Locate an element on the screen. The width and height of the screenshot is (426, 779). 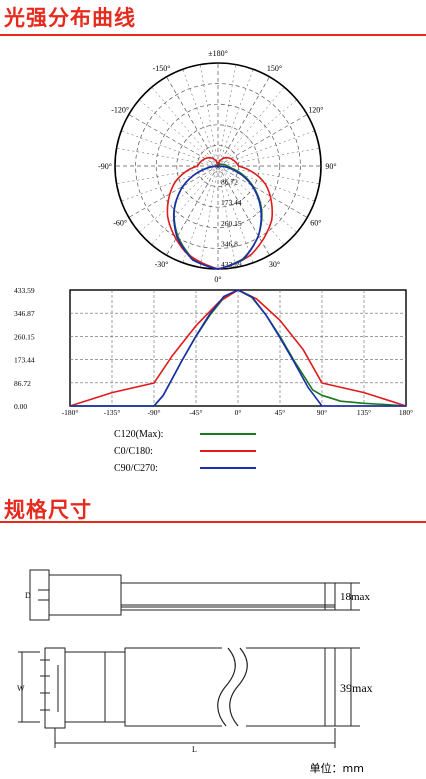
chart-x-tick-label: -90° is located at coordinates (154, 412).